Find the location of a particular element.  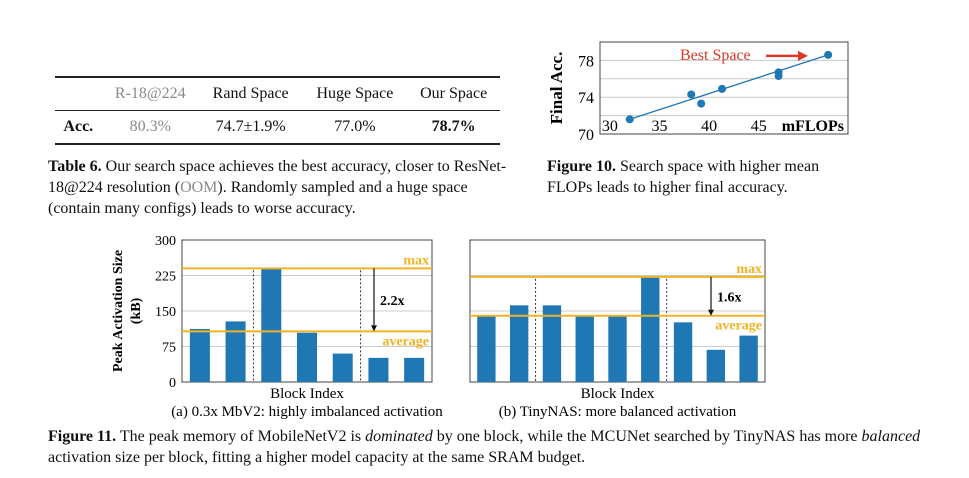

cell: 78.7% is located at coordinates (453, 126).